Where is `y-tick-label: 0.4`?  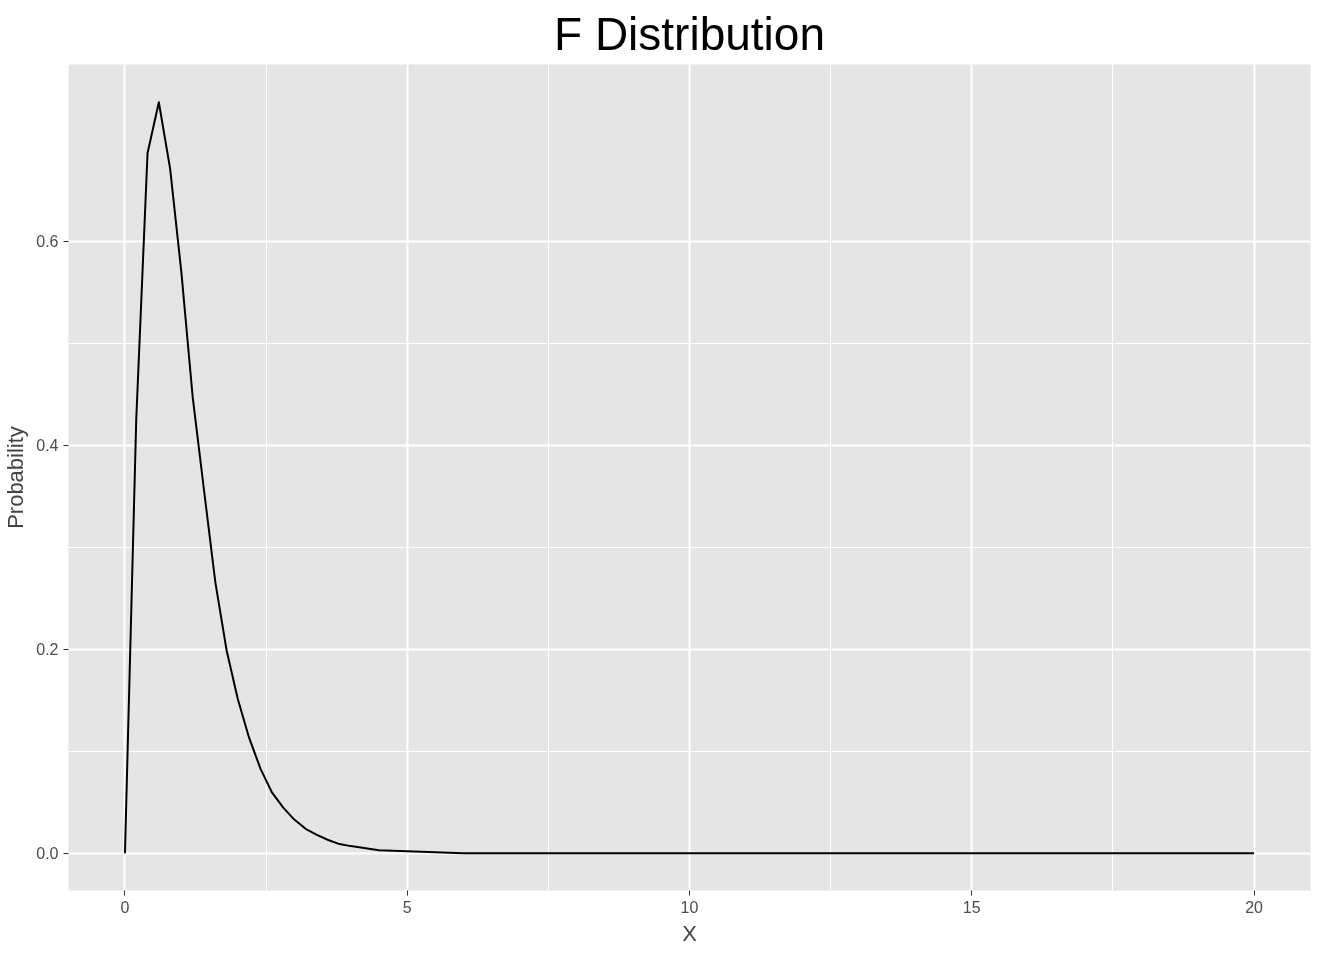
y-tick-label: 0.4 is located at coordinates (47, 446).